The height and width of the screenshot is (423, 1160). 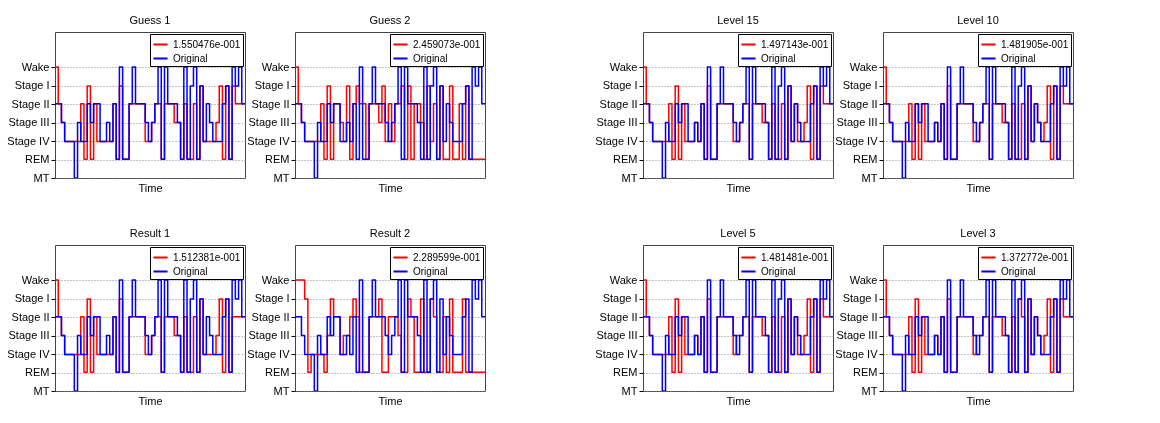 I want to click on chart-title: Level 5, so click(x=738, y=233).